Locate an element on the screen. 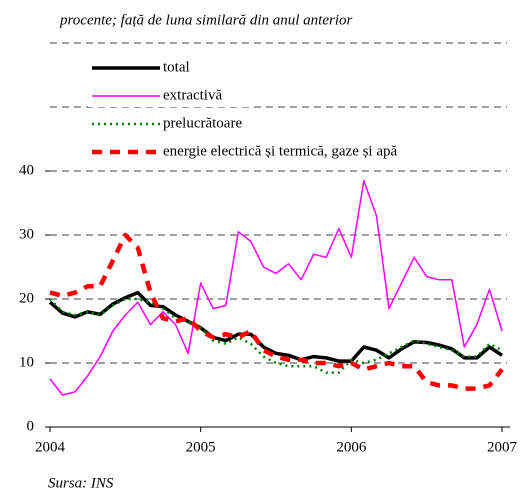 The width and height of the screenshot is (528, 496). y-tick-label: 40 is located at coordinates (26, 170).